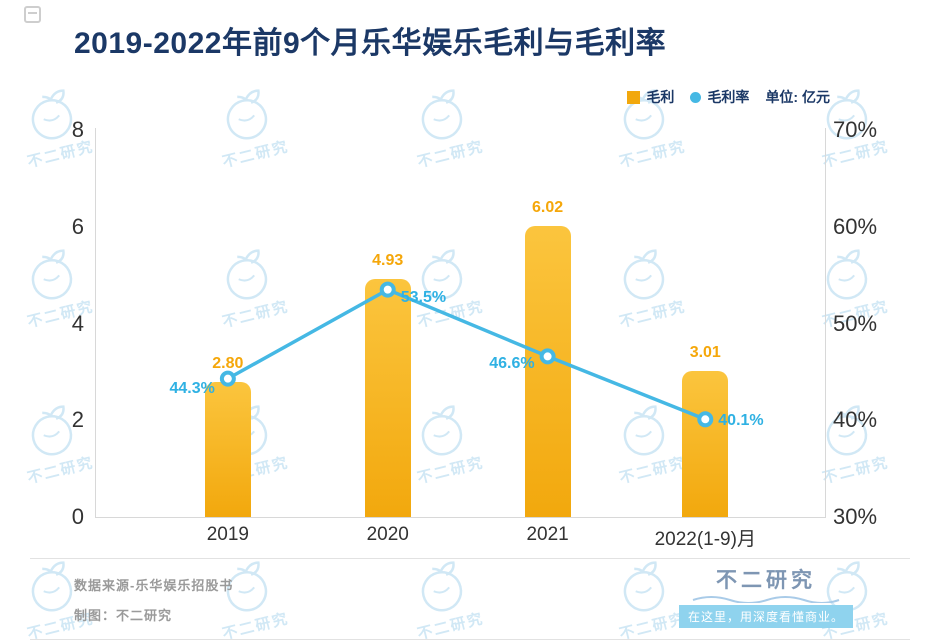 This screenshot has height=644, width=940. What do you see at coordinates (77, 226) in the screenshot?
I see `y-axis-left-tick: 6` at bounding box center [77, 226].